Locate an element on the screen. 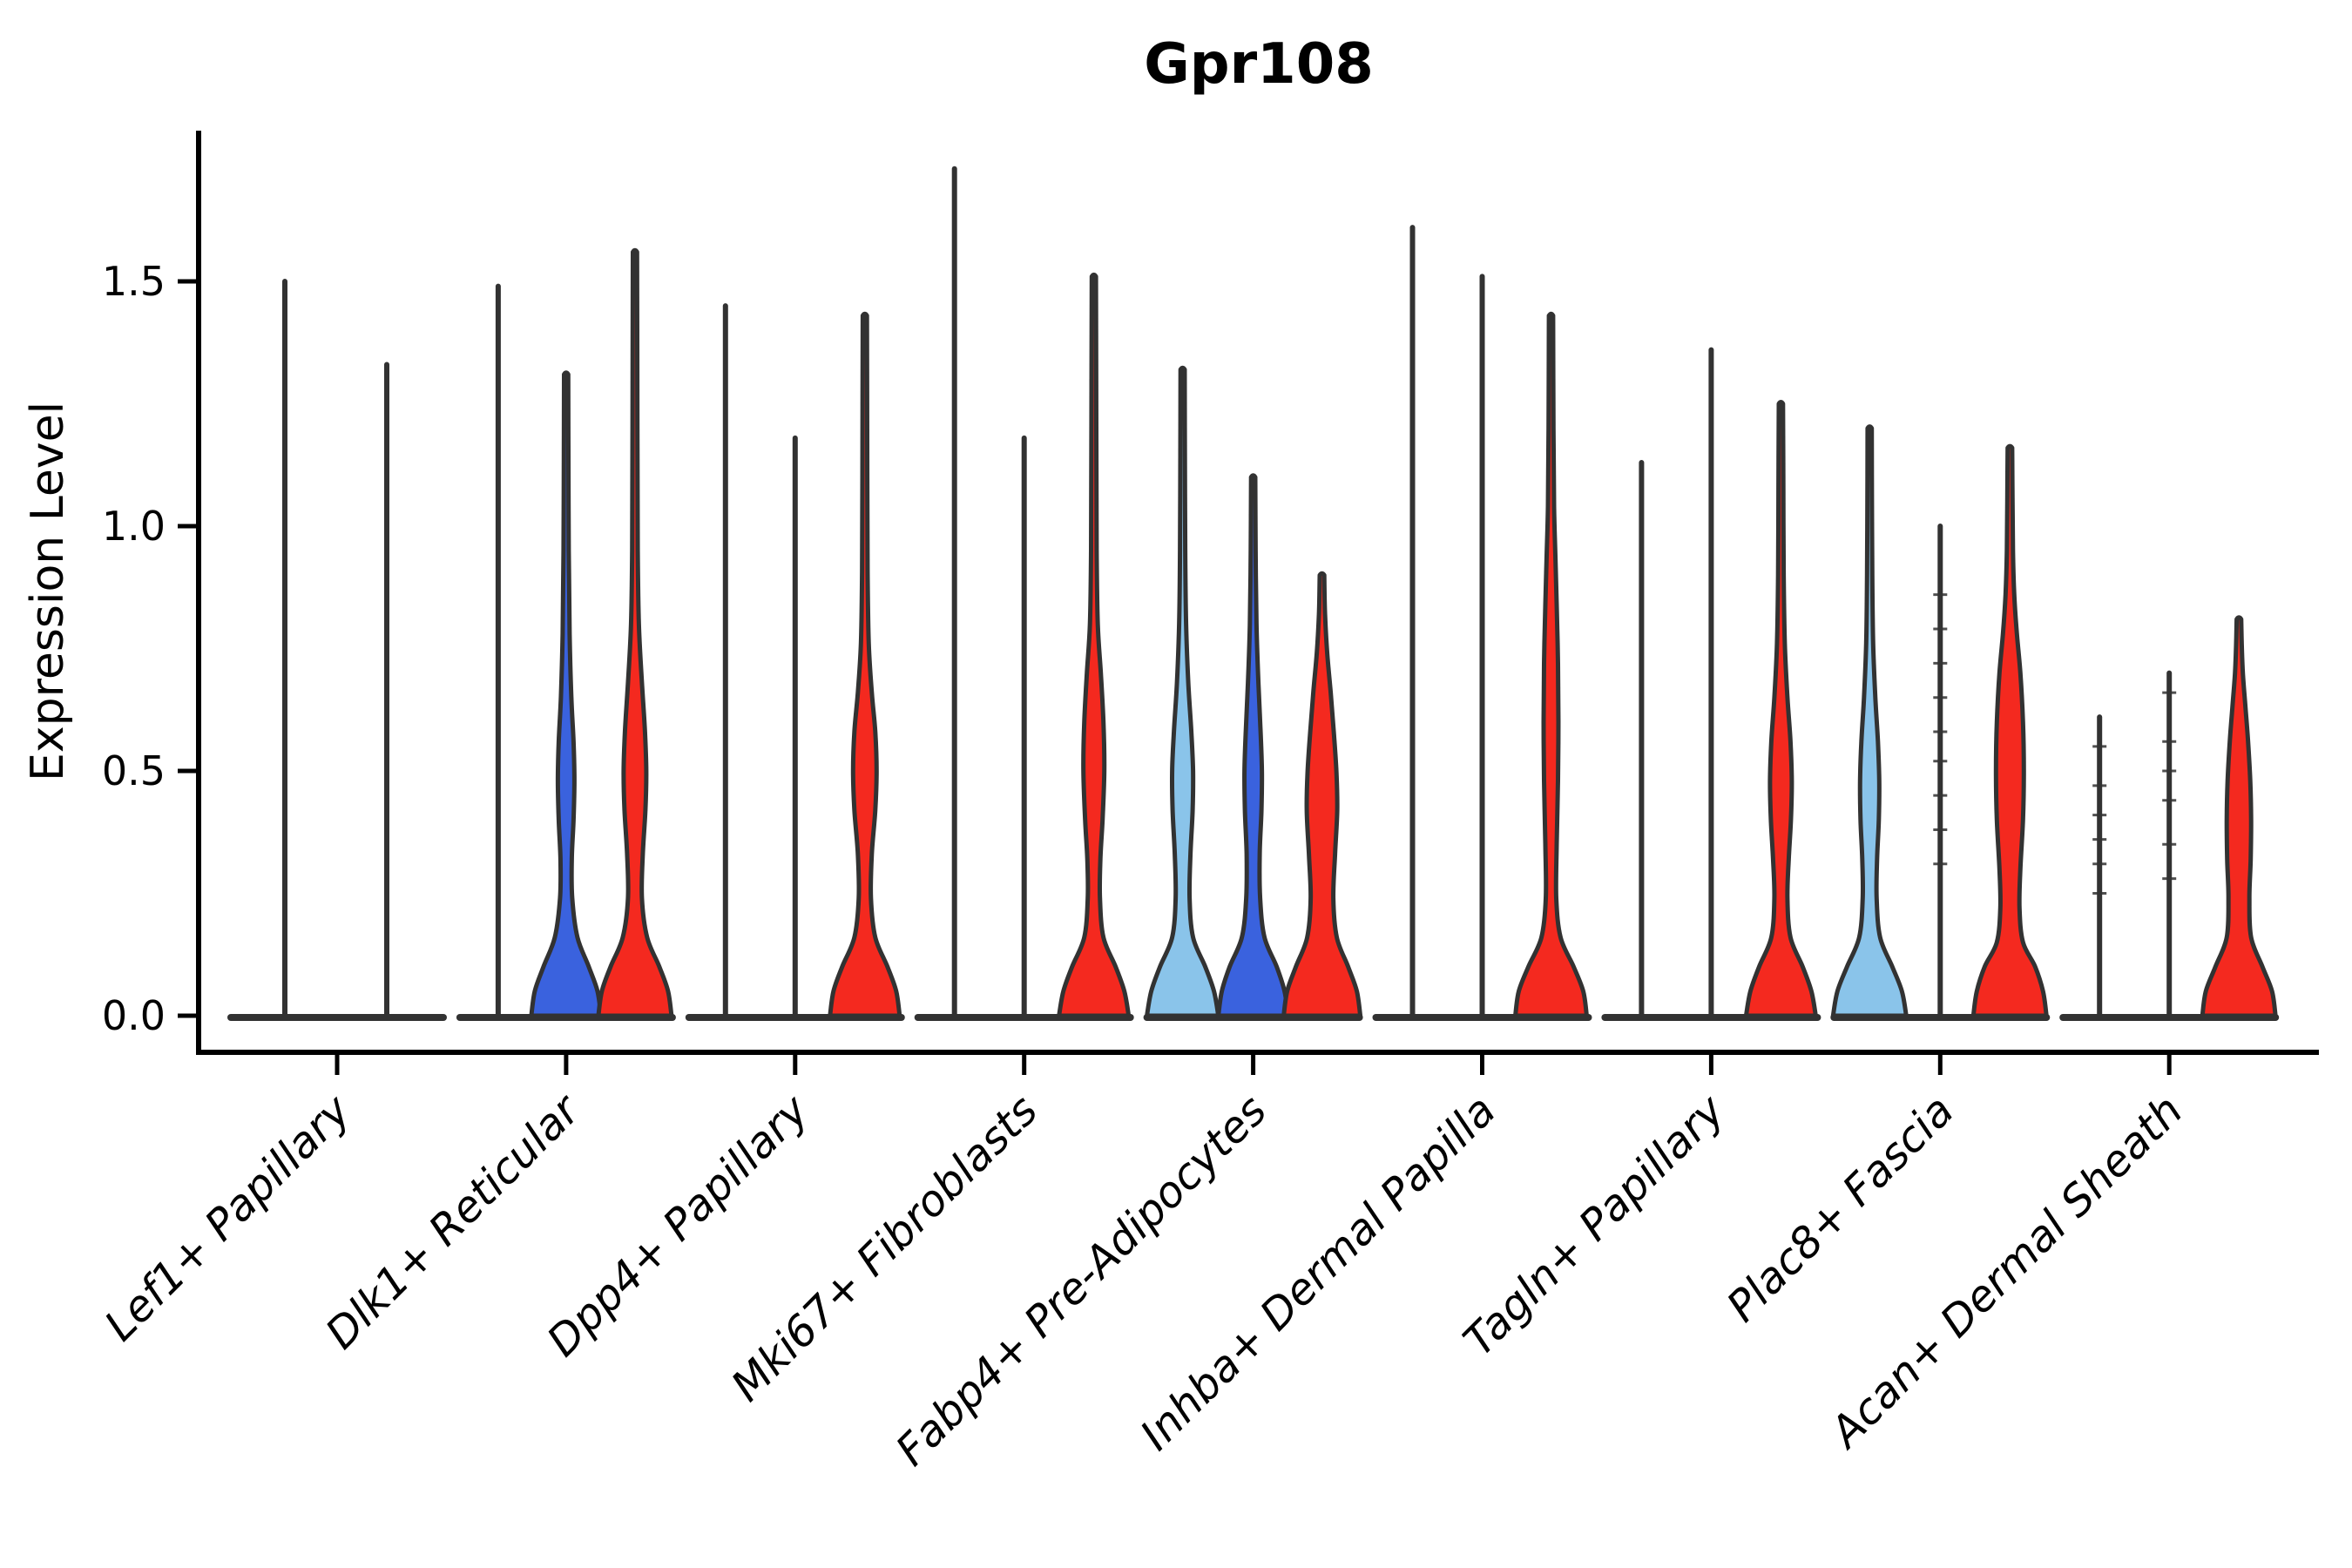 The height and width of the screenshot is (1568, 2352). y-axis-title: Expression Level is located at coordinates (48, 591).